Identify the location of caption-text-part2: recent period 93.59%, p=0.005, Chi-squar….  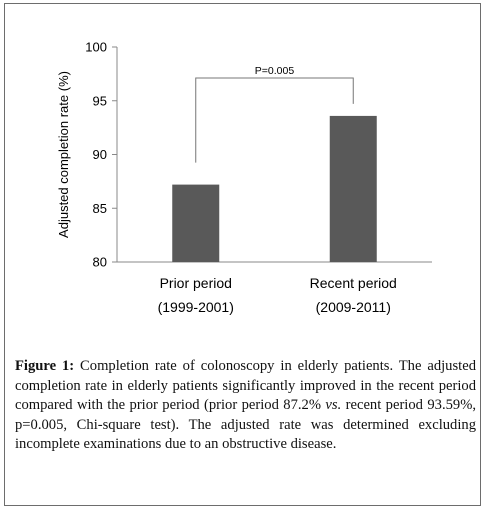
(245, 424).